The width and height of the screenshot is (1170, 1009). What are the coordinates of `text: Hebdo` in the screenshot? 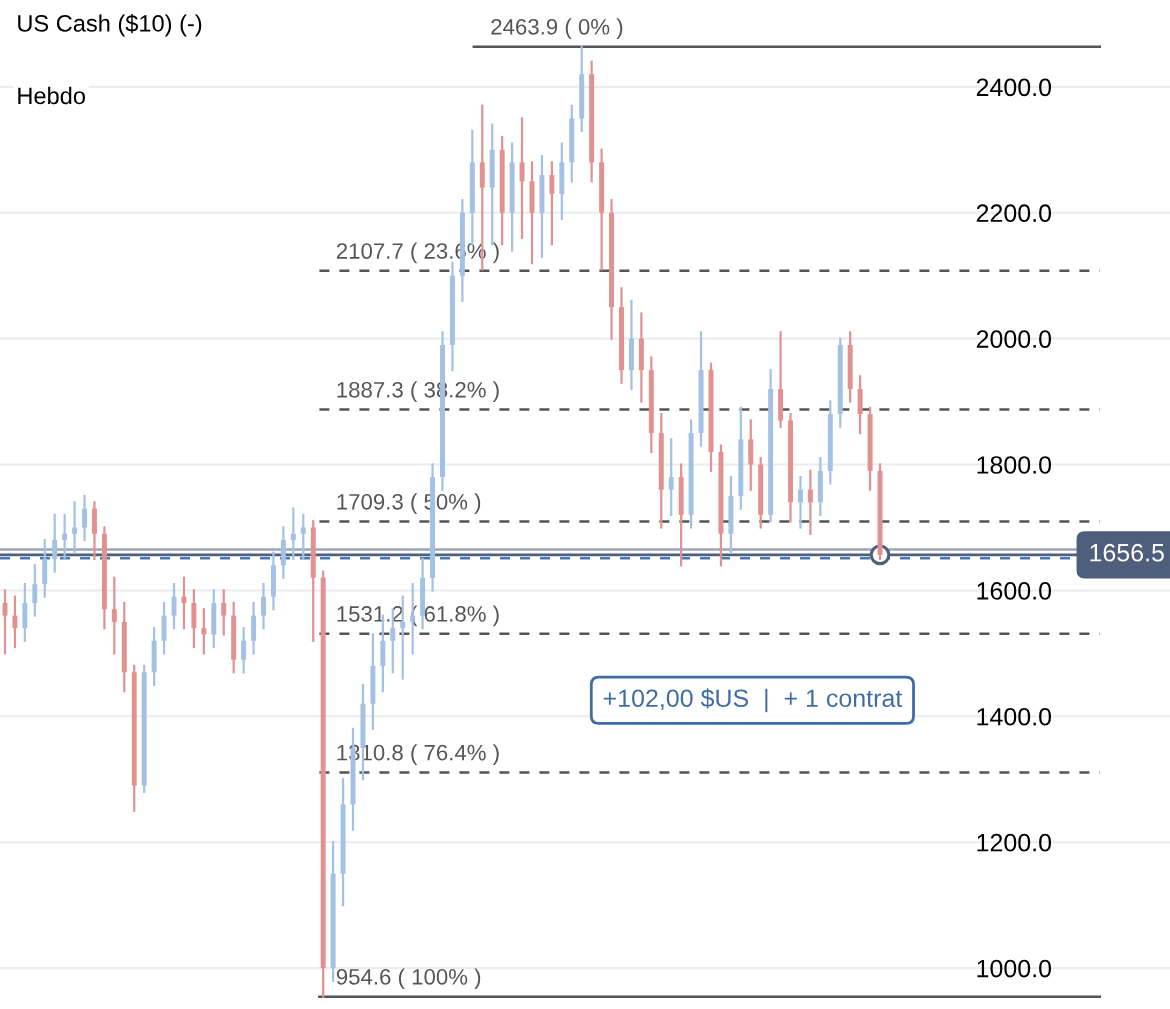 It's located at (51, 95).